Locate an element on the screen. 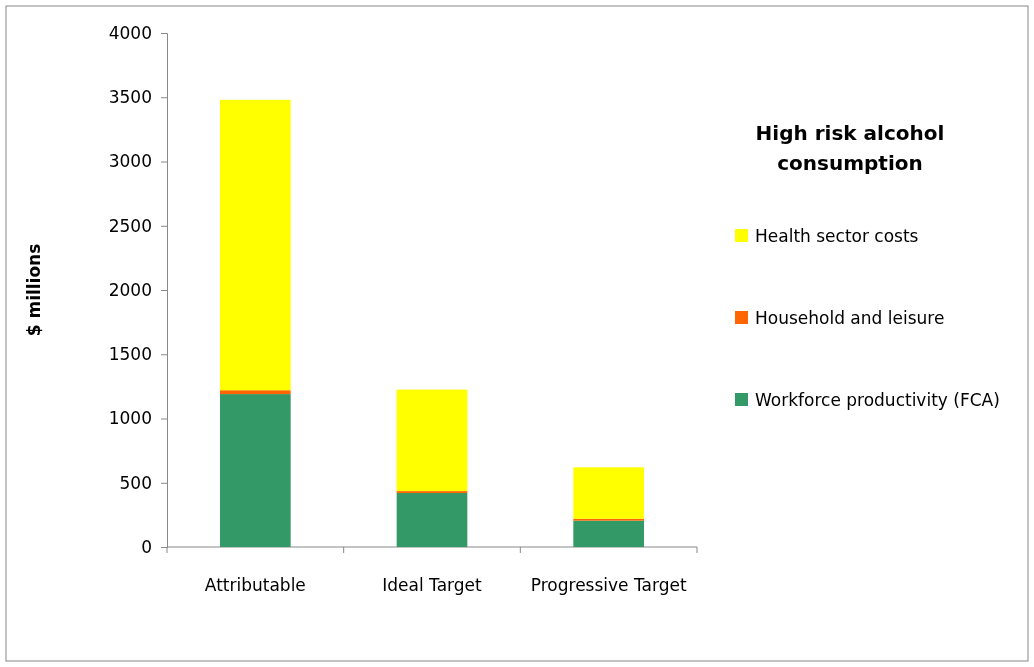 This screenshot has height=667, width=1034. x-tick-label: Progressive Target is located at coordinates (608, 585).